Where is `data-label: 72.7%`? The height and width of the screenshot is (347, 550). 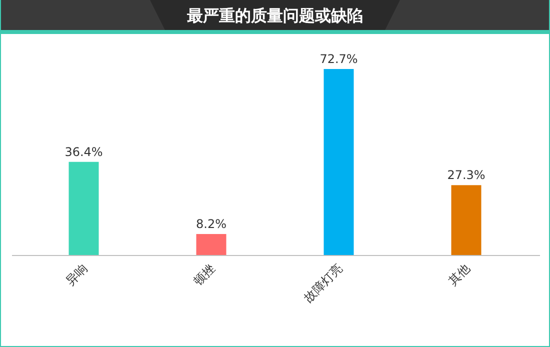
data-label: 72.7% is located at coordinates (339, 59).